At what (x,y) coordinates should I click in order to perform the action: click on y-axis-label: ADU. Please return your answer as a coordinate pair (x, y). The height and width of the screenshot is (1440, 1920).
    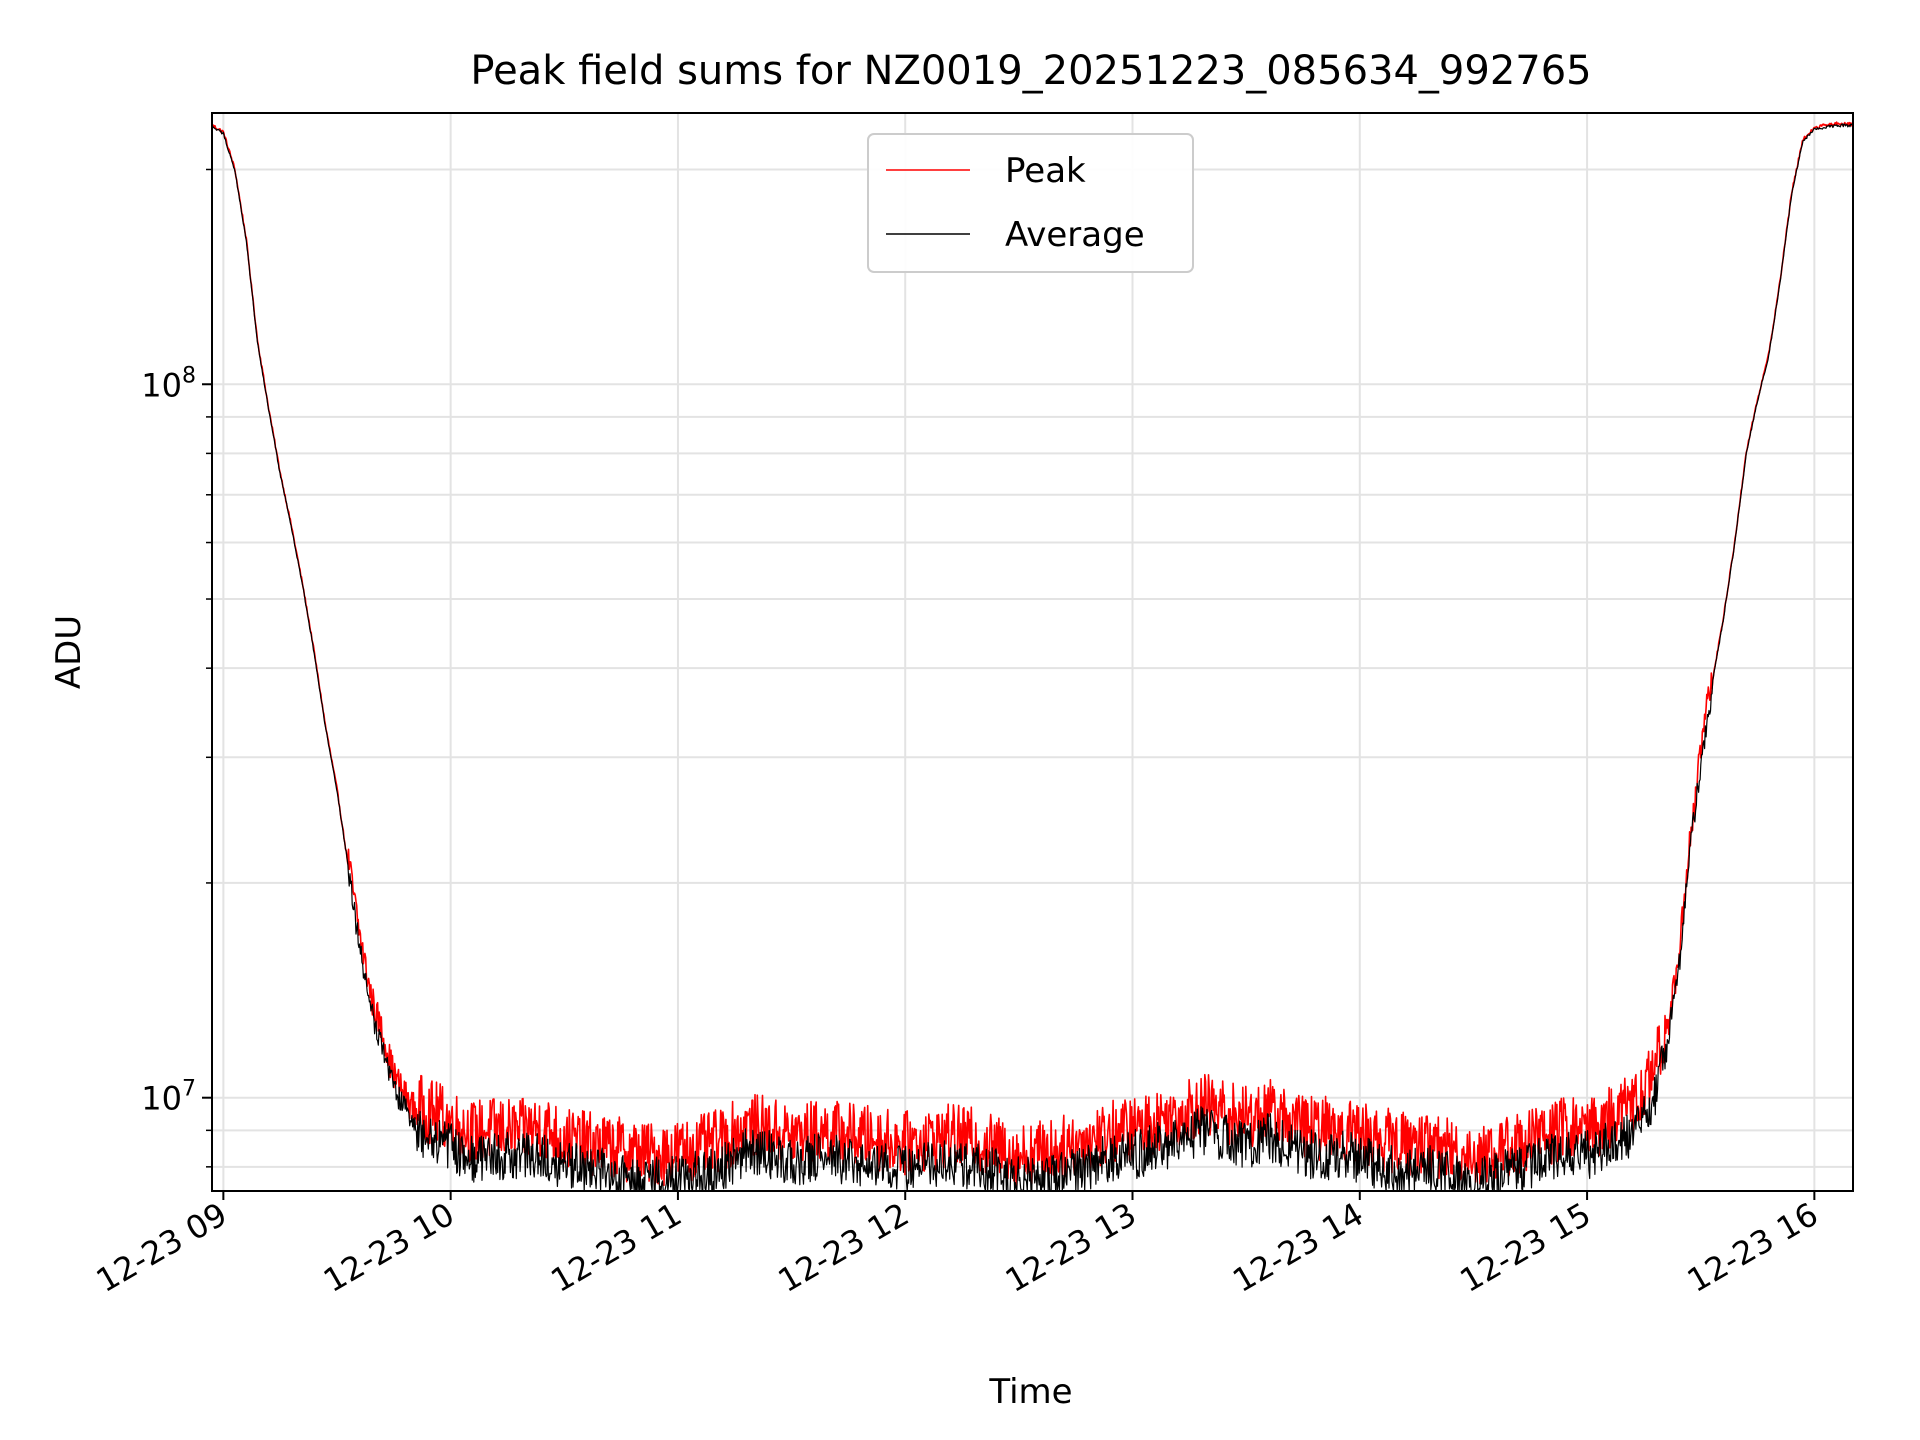
    Looking at the image, I should click on (69, 652).